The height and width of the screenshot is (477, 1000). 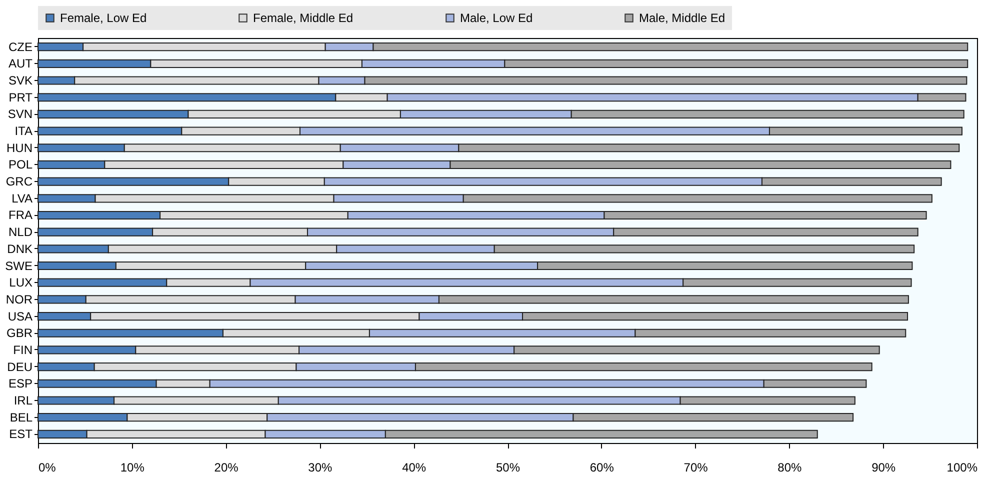 I want to click on y-tick-label: CZE, so click(x=20, y=47).